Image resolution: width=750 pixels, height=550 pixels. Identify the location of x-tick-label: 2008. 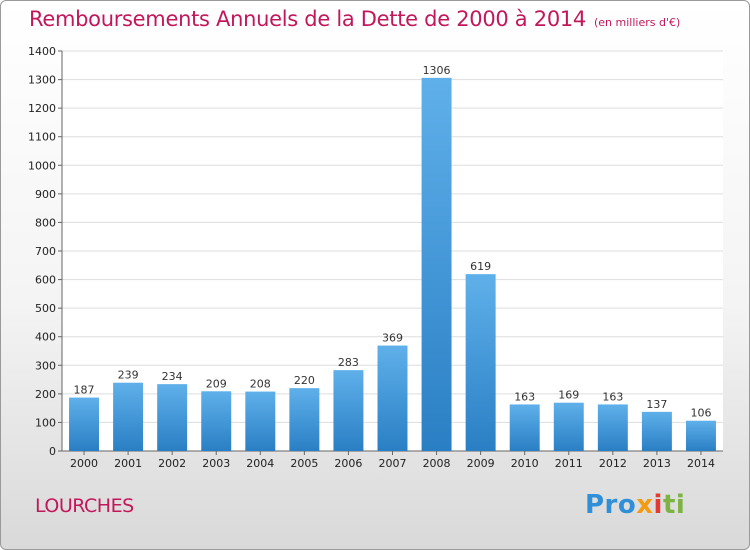
(437, 463).